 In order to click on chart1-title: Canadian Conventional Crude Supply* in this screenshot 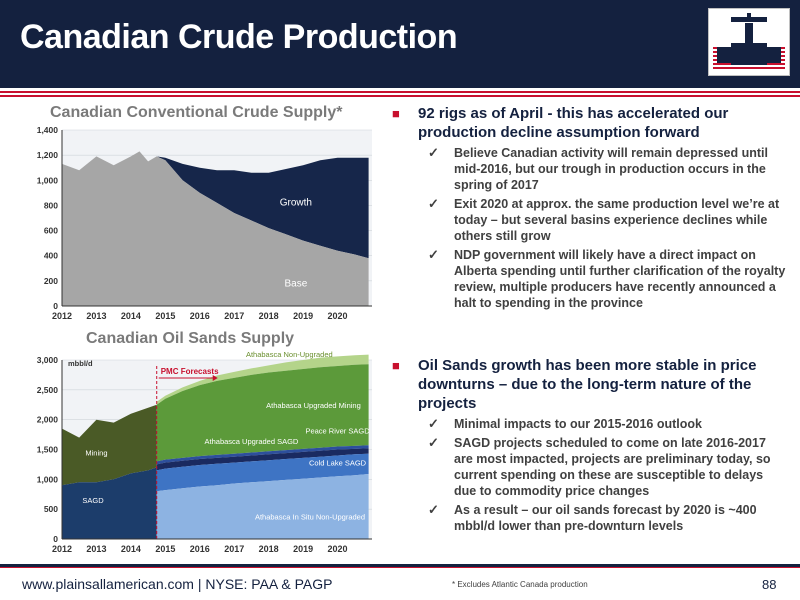, I will do `click(196, 112)`.